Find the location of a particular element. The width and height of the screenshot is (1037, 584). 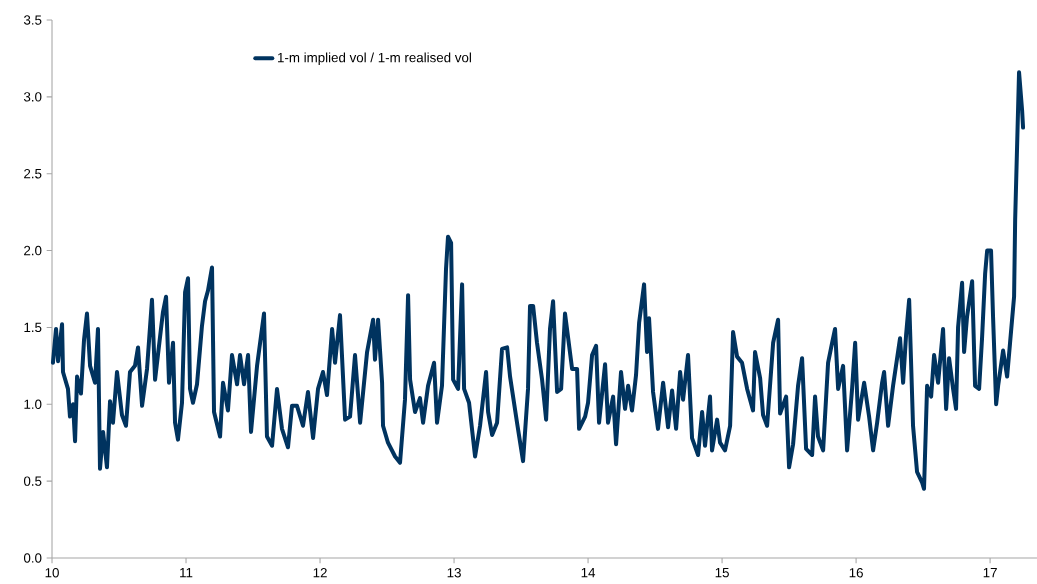

x-tick-label: 12 is located at coordinates (320, 573).